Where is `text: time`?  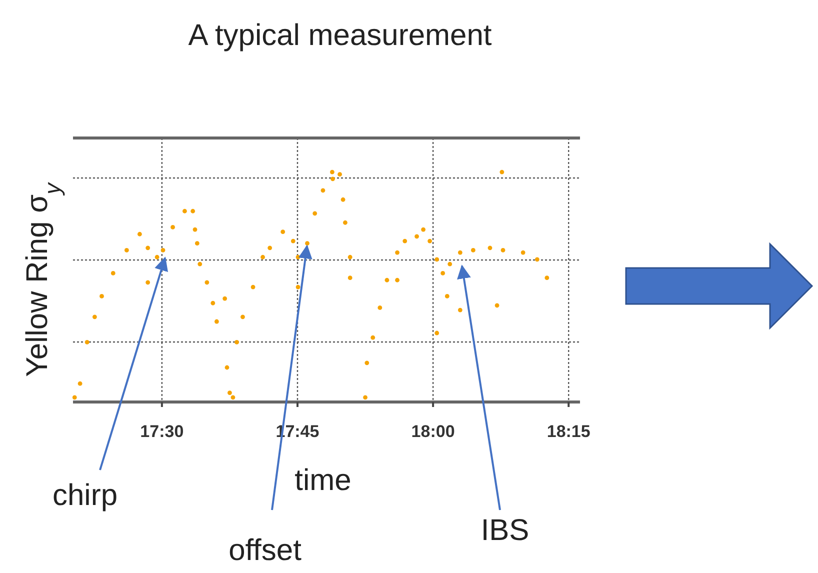
text: time is located at coordinates (323, 480).